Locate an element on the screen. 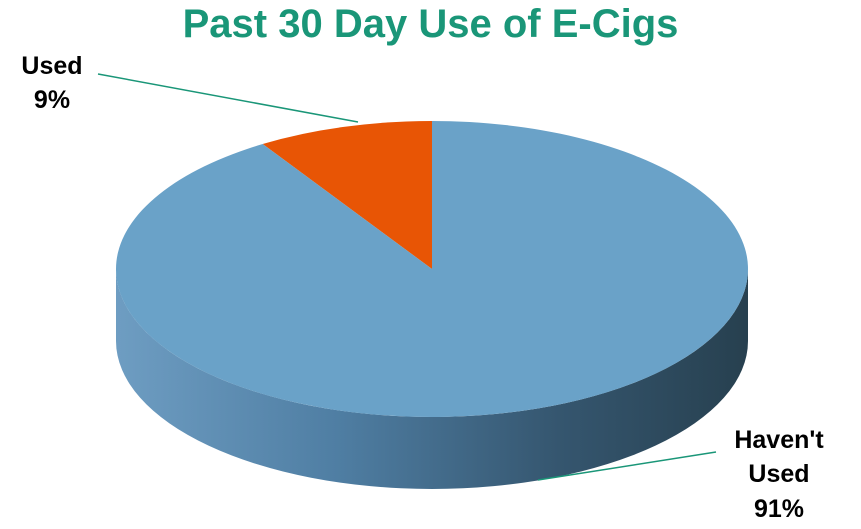 This screenshot has height=529, width=861. slice-label-havent-used-line2: Used is located at coordinates (778, 474).